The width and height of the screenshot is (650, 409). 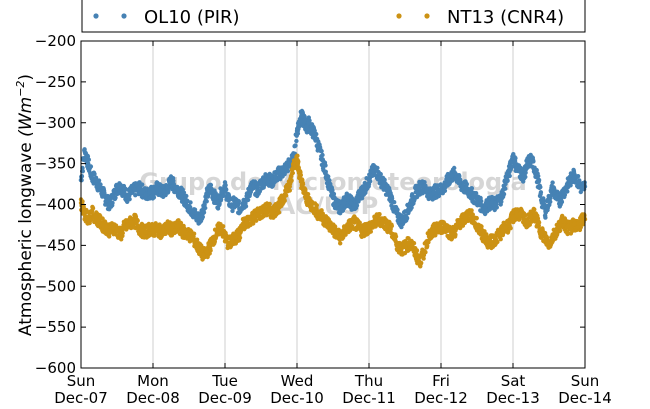 I want to click on legend-label-ol10: OL10 (PIR), so click(x=192, y=17).